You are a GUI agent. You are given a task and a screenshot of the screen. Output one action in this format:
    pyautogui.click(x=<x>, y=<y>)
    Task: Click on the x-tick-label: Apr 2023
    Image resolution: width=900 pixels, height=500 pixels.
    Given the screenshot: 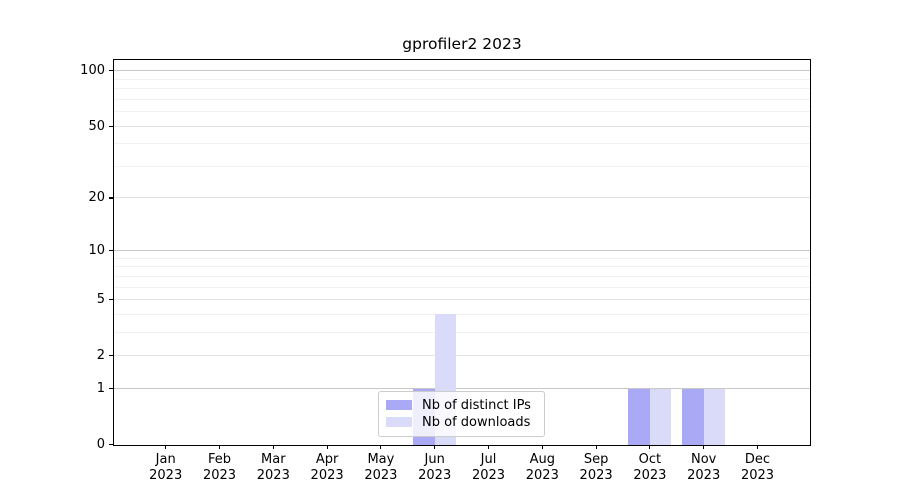 What is the action you would take?
    pyautogui.click(x=327, y=467)
    